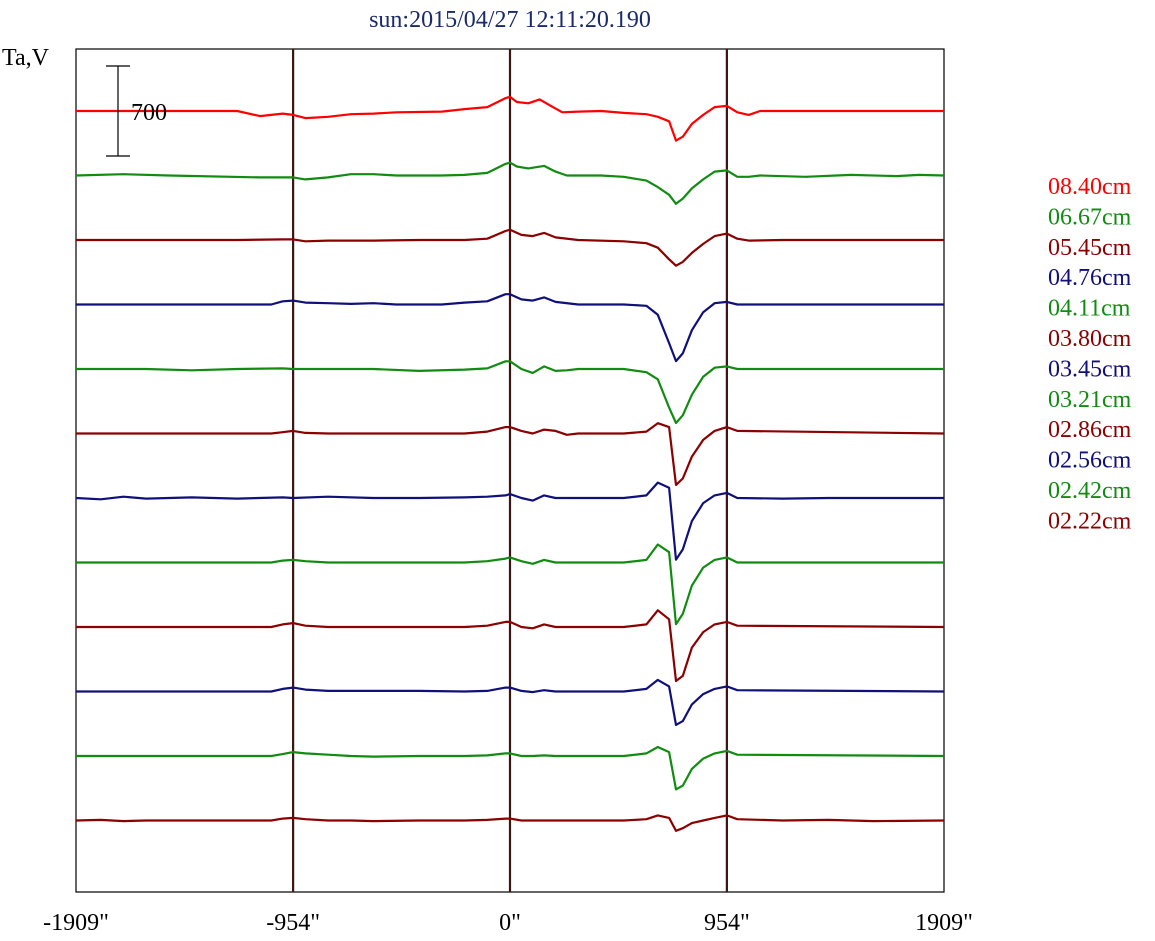  I want to click on x-tick-label-1: -954", so click(293, 923).